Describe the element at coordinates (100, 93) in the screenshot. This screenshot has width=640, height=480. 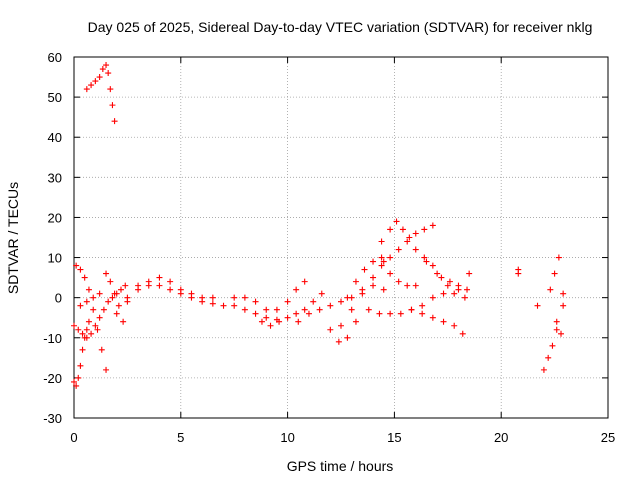
I see `series-arc-high-early` at that location.